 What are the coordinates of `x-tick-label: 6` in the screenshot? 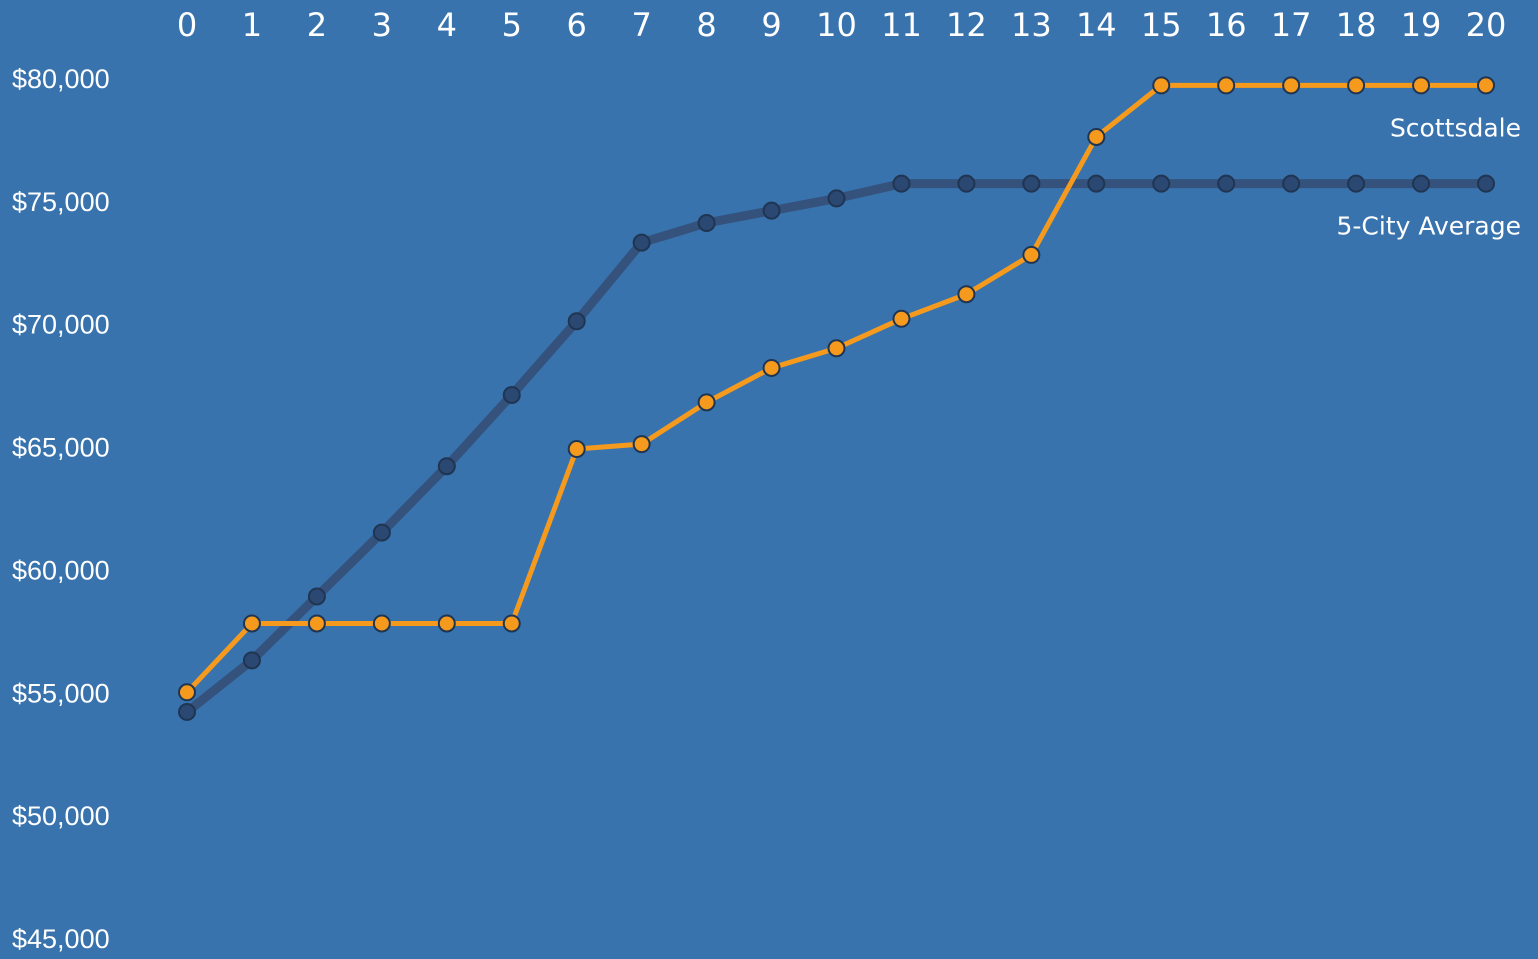 It's located at (577, 25).